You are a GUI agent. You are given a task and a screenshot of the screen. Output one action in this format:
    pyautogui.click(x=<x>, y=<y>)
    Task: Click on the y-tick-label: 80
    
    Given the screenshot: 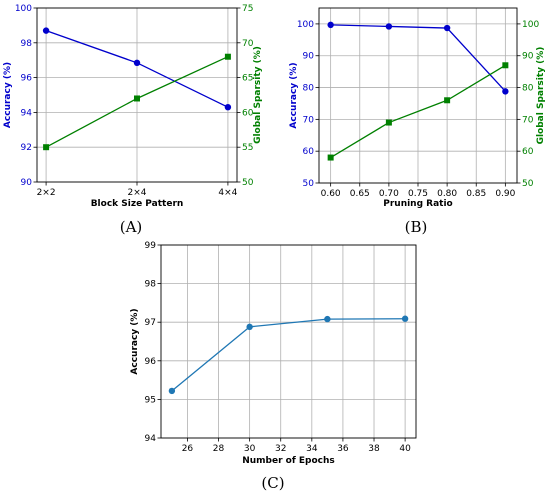 What is the action you would take?
    pyautogui.click(x=309, y=89)
    